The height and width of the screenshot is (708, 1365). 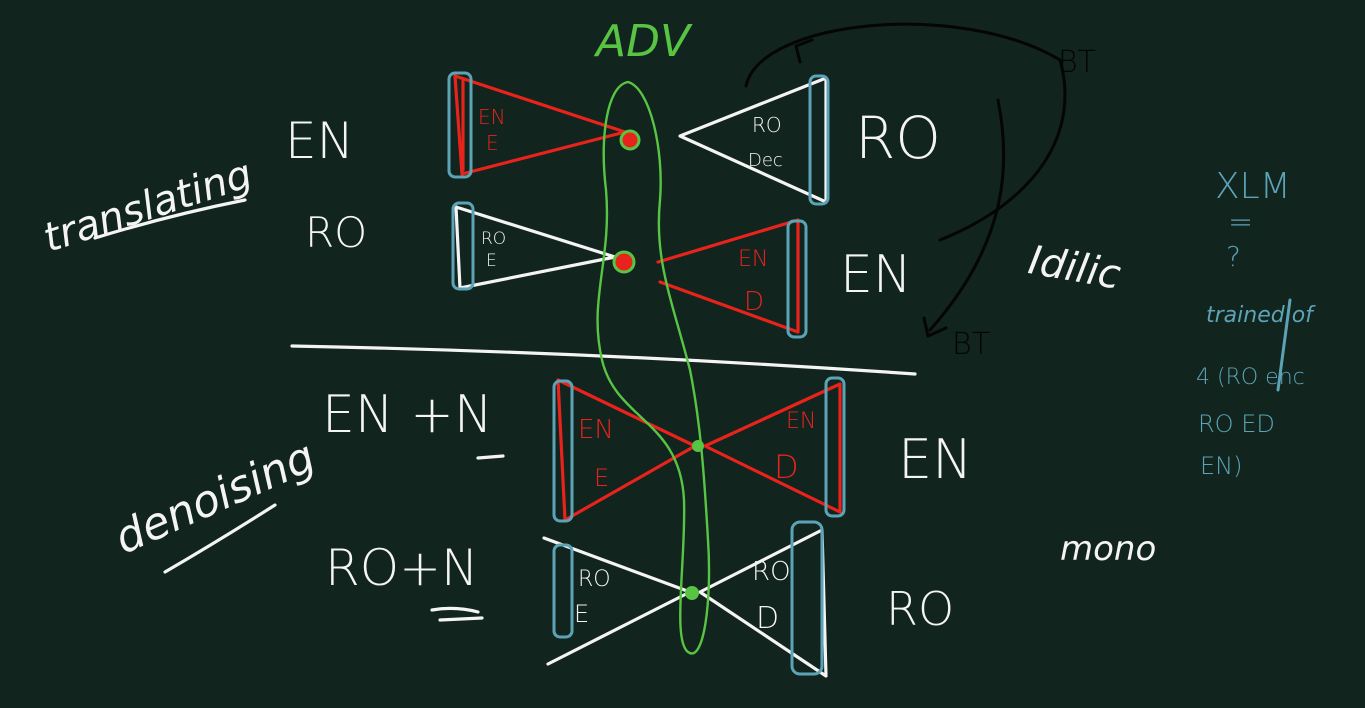 What do you see at coordinates (1253, 186) in the screenshot?
I see `xlm-note-line1: XLM` at bounding box center [1253, 186].